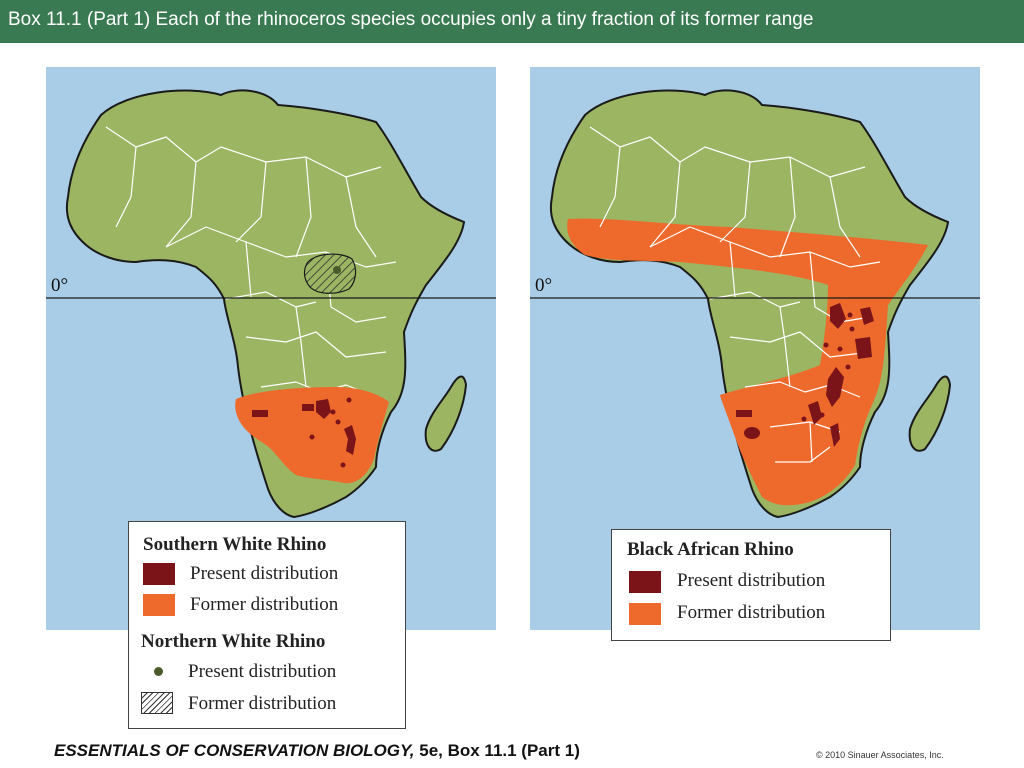 This screenshot has height=768, width=1024. What do you see at coordinates (264, 604) in the screenshot?
I see `southern-former-label: Former distribution` at bounding box center [264, 604].